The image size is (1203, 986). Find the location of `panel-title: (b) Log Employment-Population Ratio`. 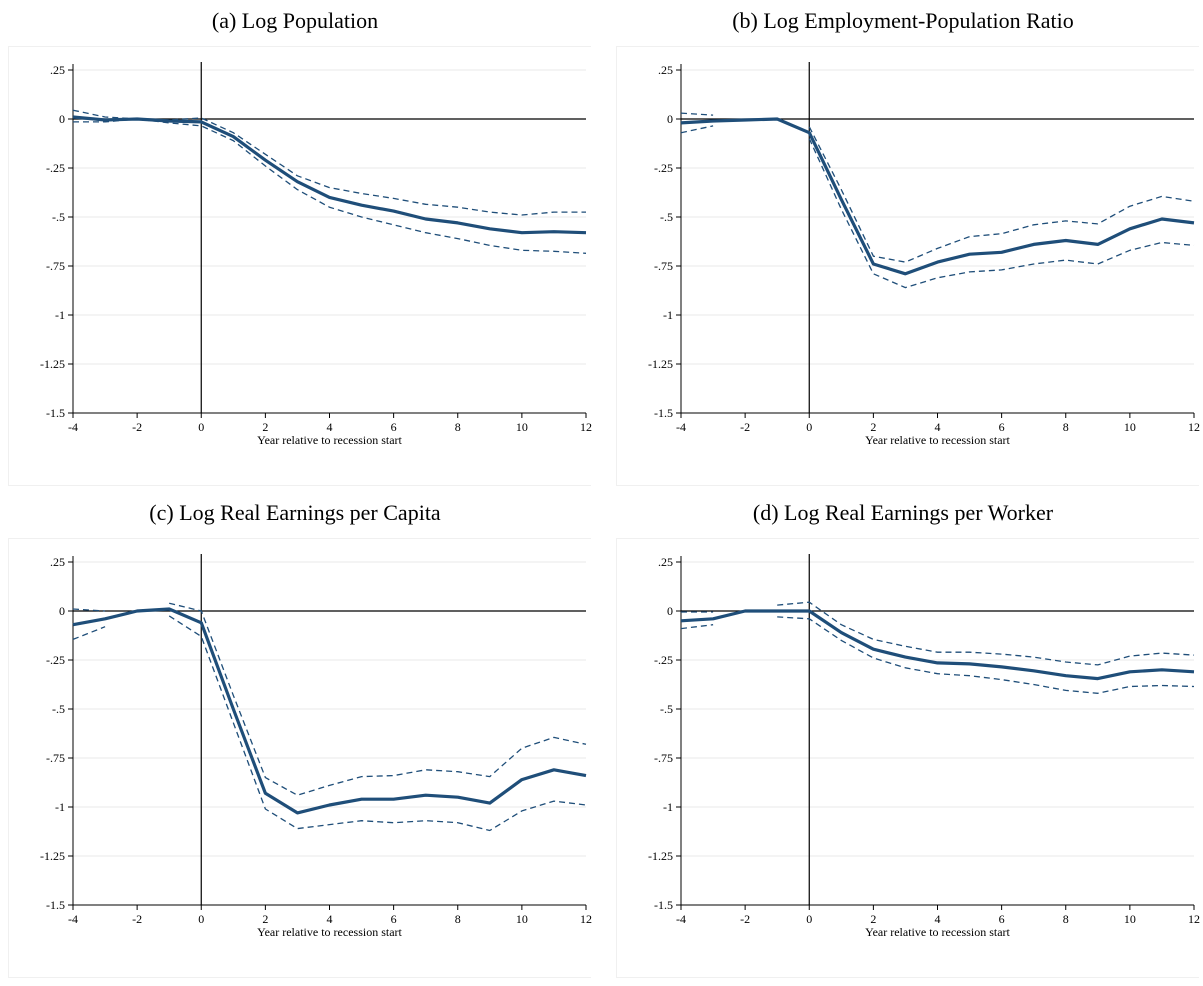

panel-title: (b) Log Employment-Population Ratio is located at coordinates (903, 20).